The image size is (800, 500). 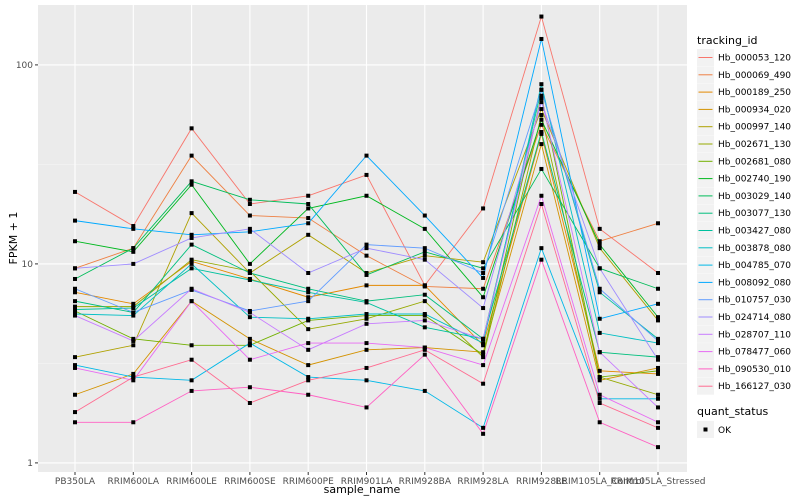 I want to click on x-axis-title: sample_name, so click(x=362, y=489).